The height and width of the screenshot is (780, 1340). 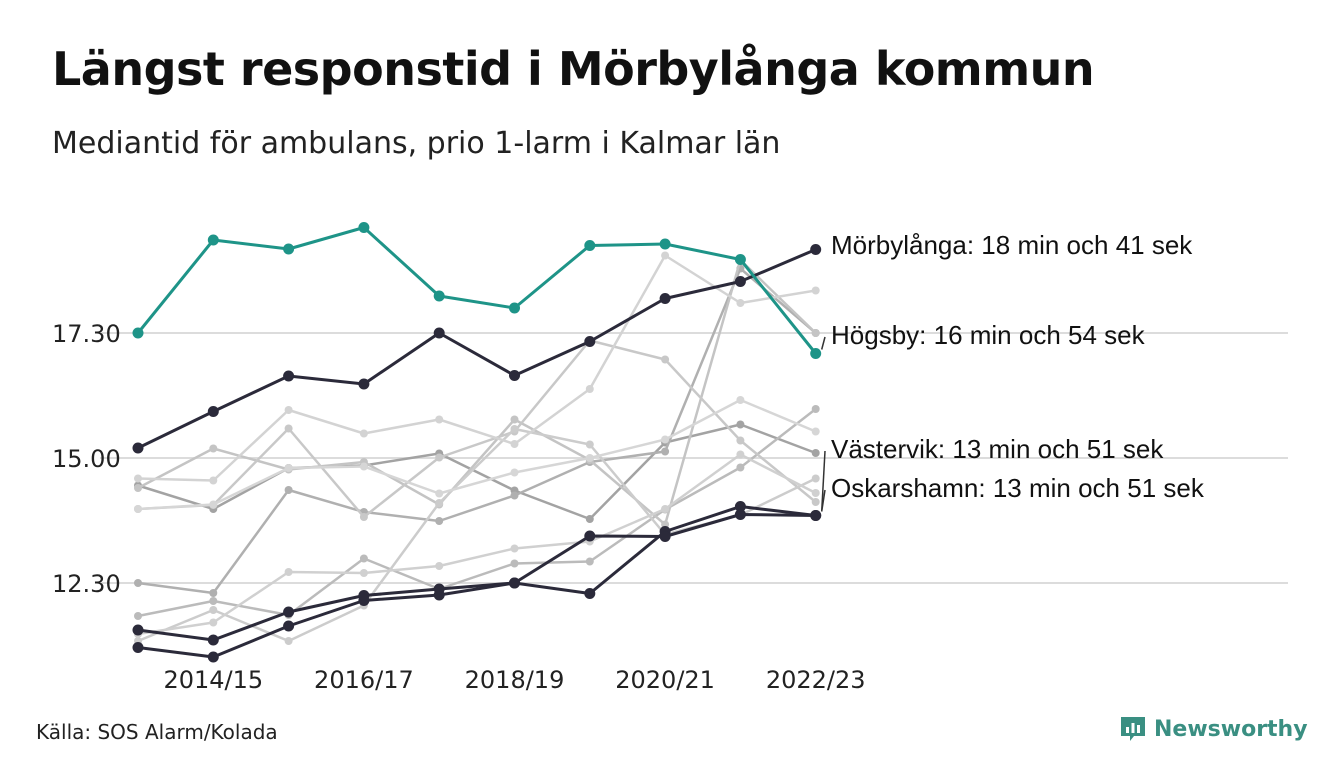 I want to click on x-tick-label: 2022/23, so click(x=816, y=680).